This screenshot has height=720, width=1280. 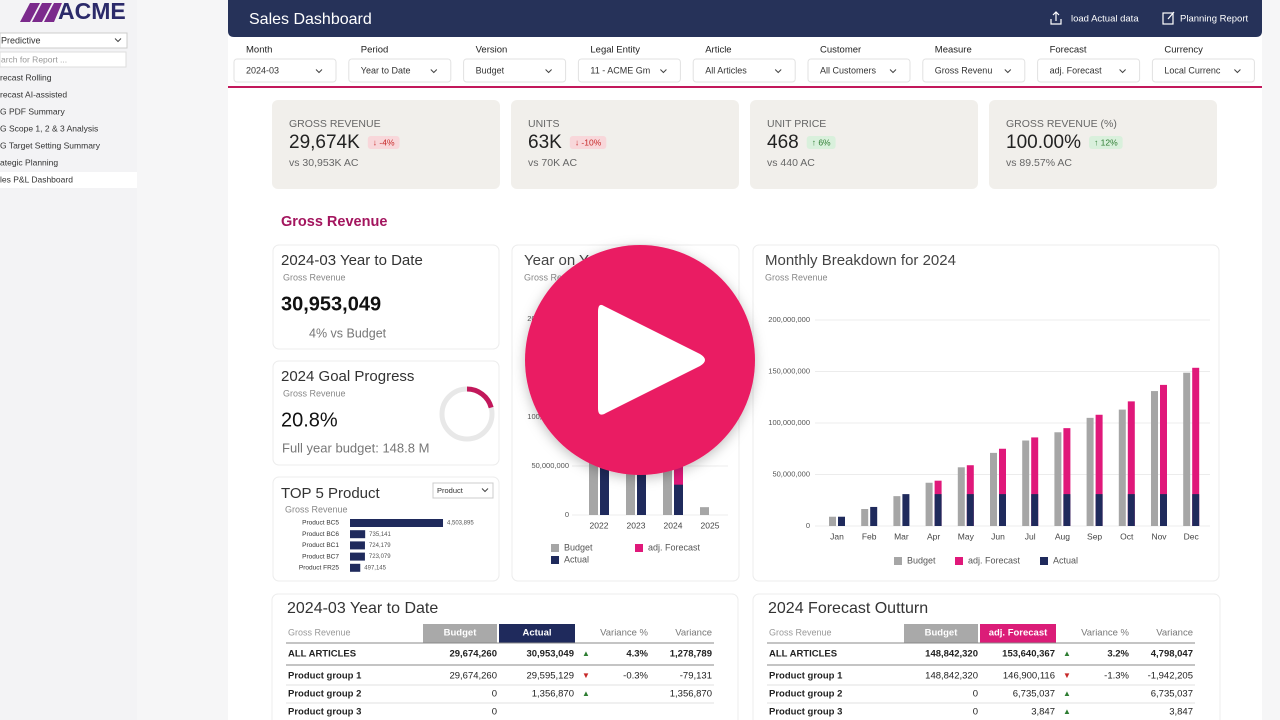 I want to click on x-tick-label: 2025, so click(x=710, y=525).